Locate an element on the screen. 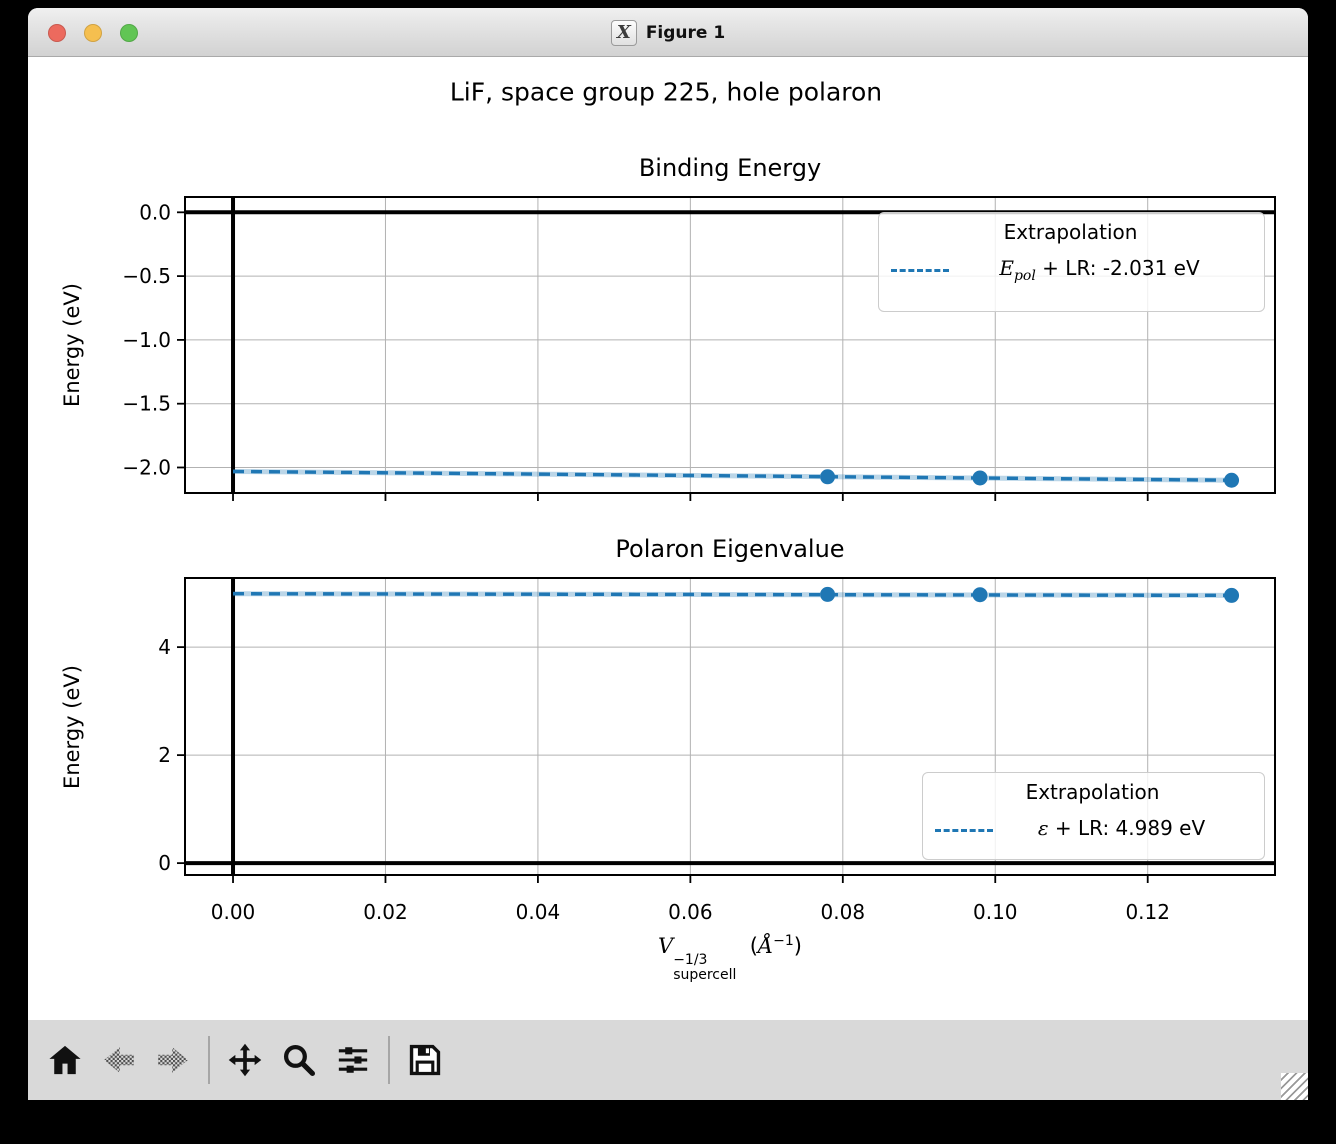 The height and width of the screenshot is (1144, 1336). legend-binding-energy: Extrapolation Epol + LR: -2.031 eV is located at coordinates (1071, 262).